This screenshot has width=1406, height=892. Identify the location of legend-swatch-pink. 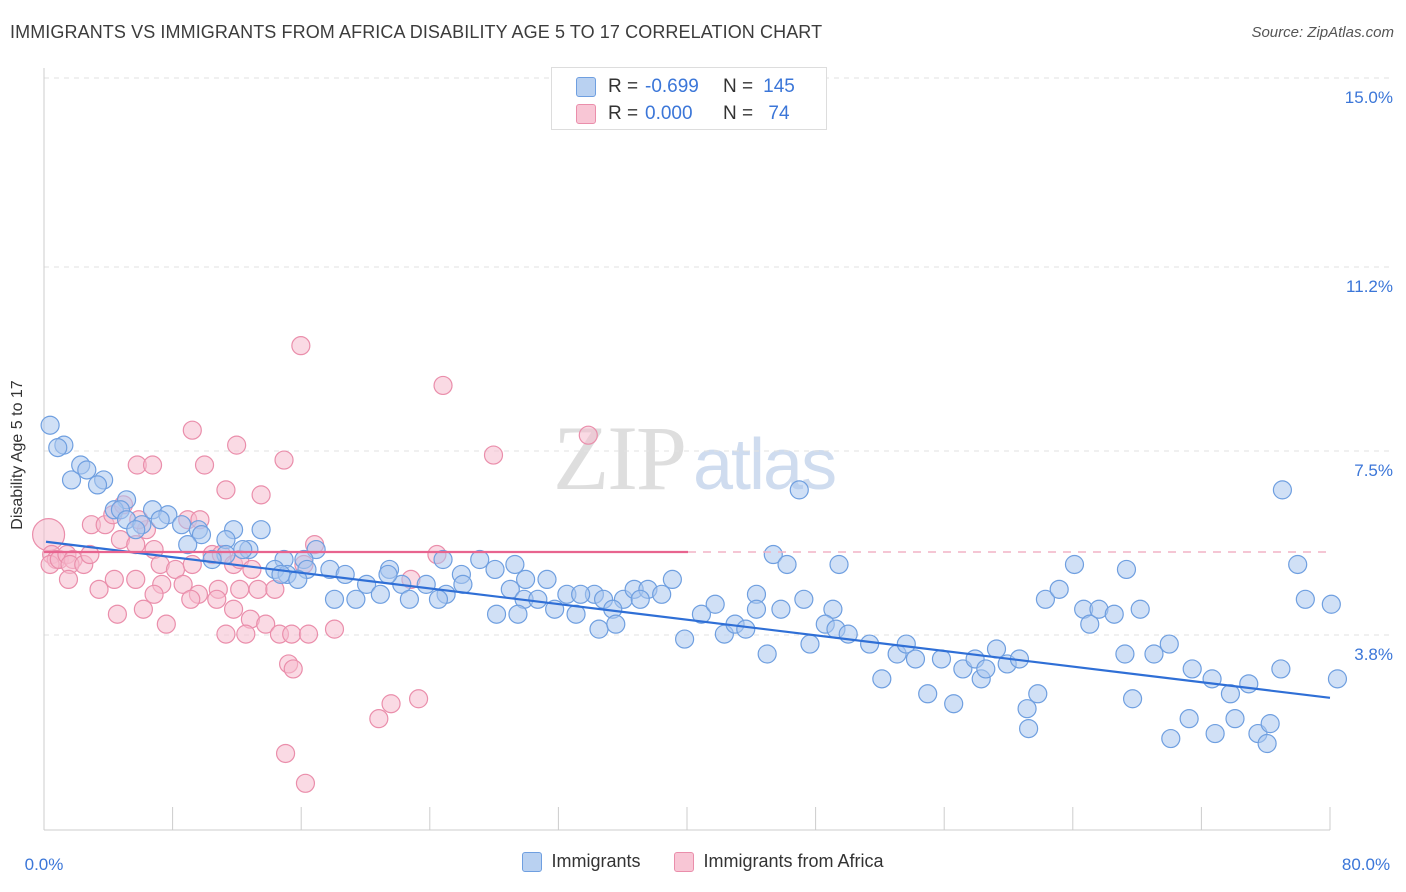
(586, 114).